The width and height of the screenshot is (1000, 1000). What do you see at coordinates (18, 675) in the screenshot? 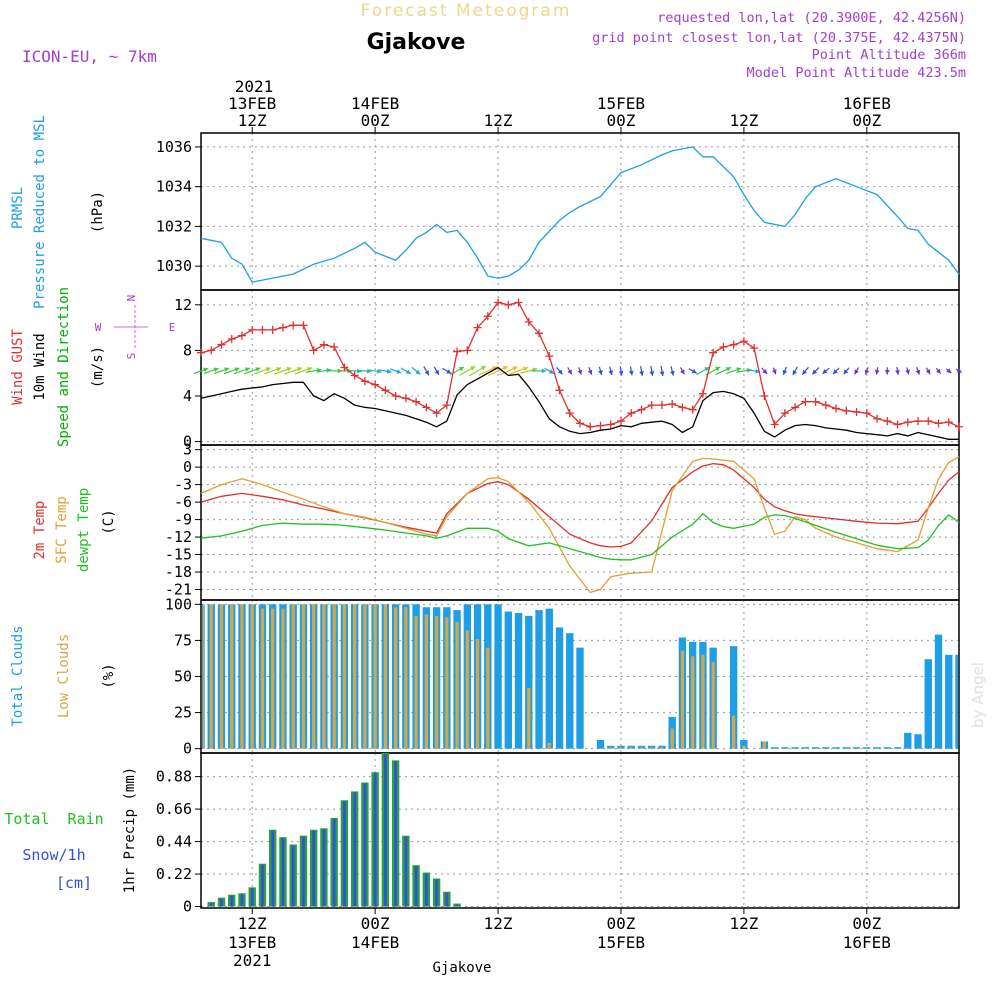
I see `clouds-label-total: Total Clouds` at bounding box center [18, 675].